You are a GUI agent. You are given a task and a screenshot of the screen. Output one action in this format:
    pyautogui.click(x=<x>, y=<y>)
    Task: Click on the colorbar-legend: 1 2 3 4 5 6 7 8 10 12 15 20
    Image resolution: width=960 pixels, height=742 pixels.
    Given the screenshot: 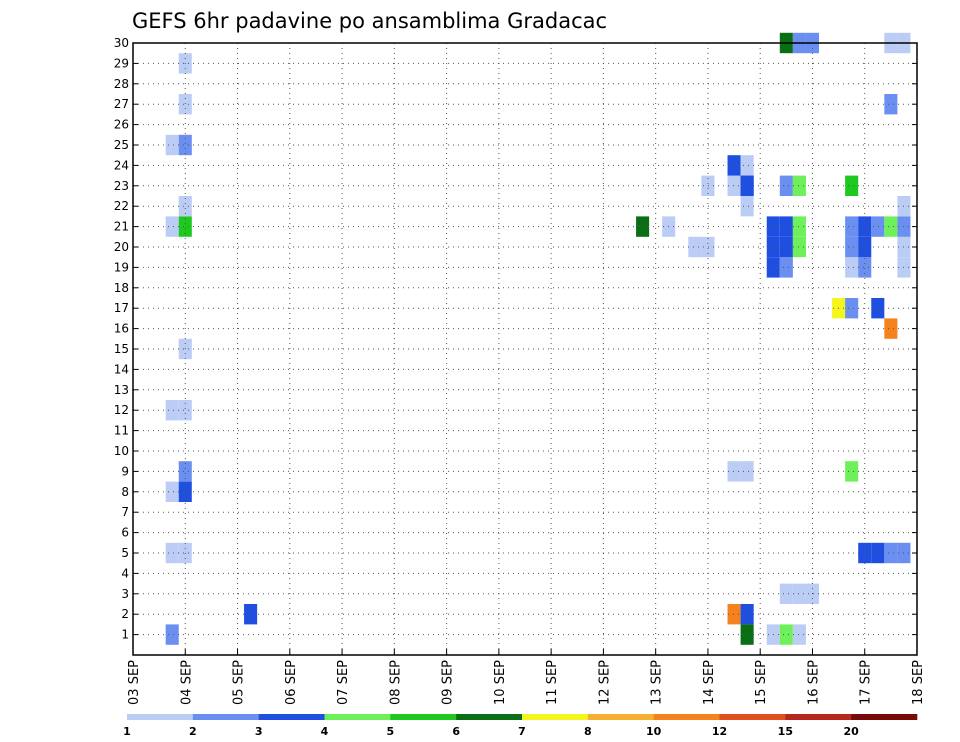 What is the action you would take?
    pyautogui.click(x=520, y=726)
    